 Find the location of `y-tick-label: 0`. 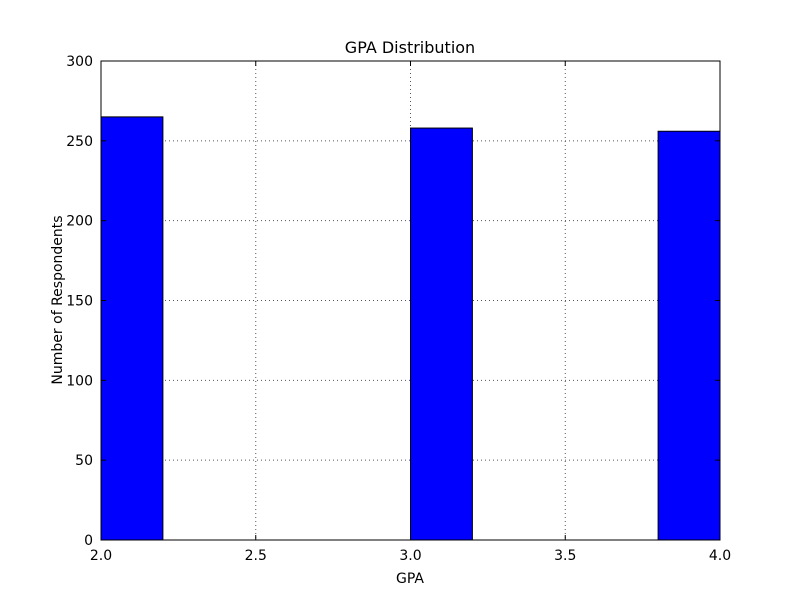

y-tick-label: 0 is located at coordinates (88, 541).